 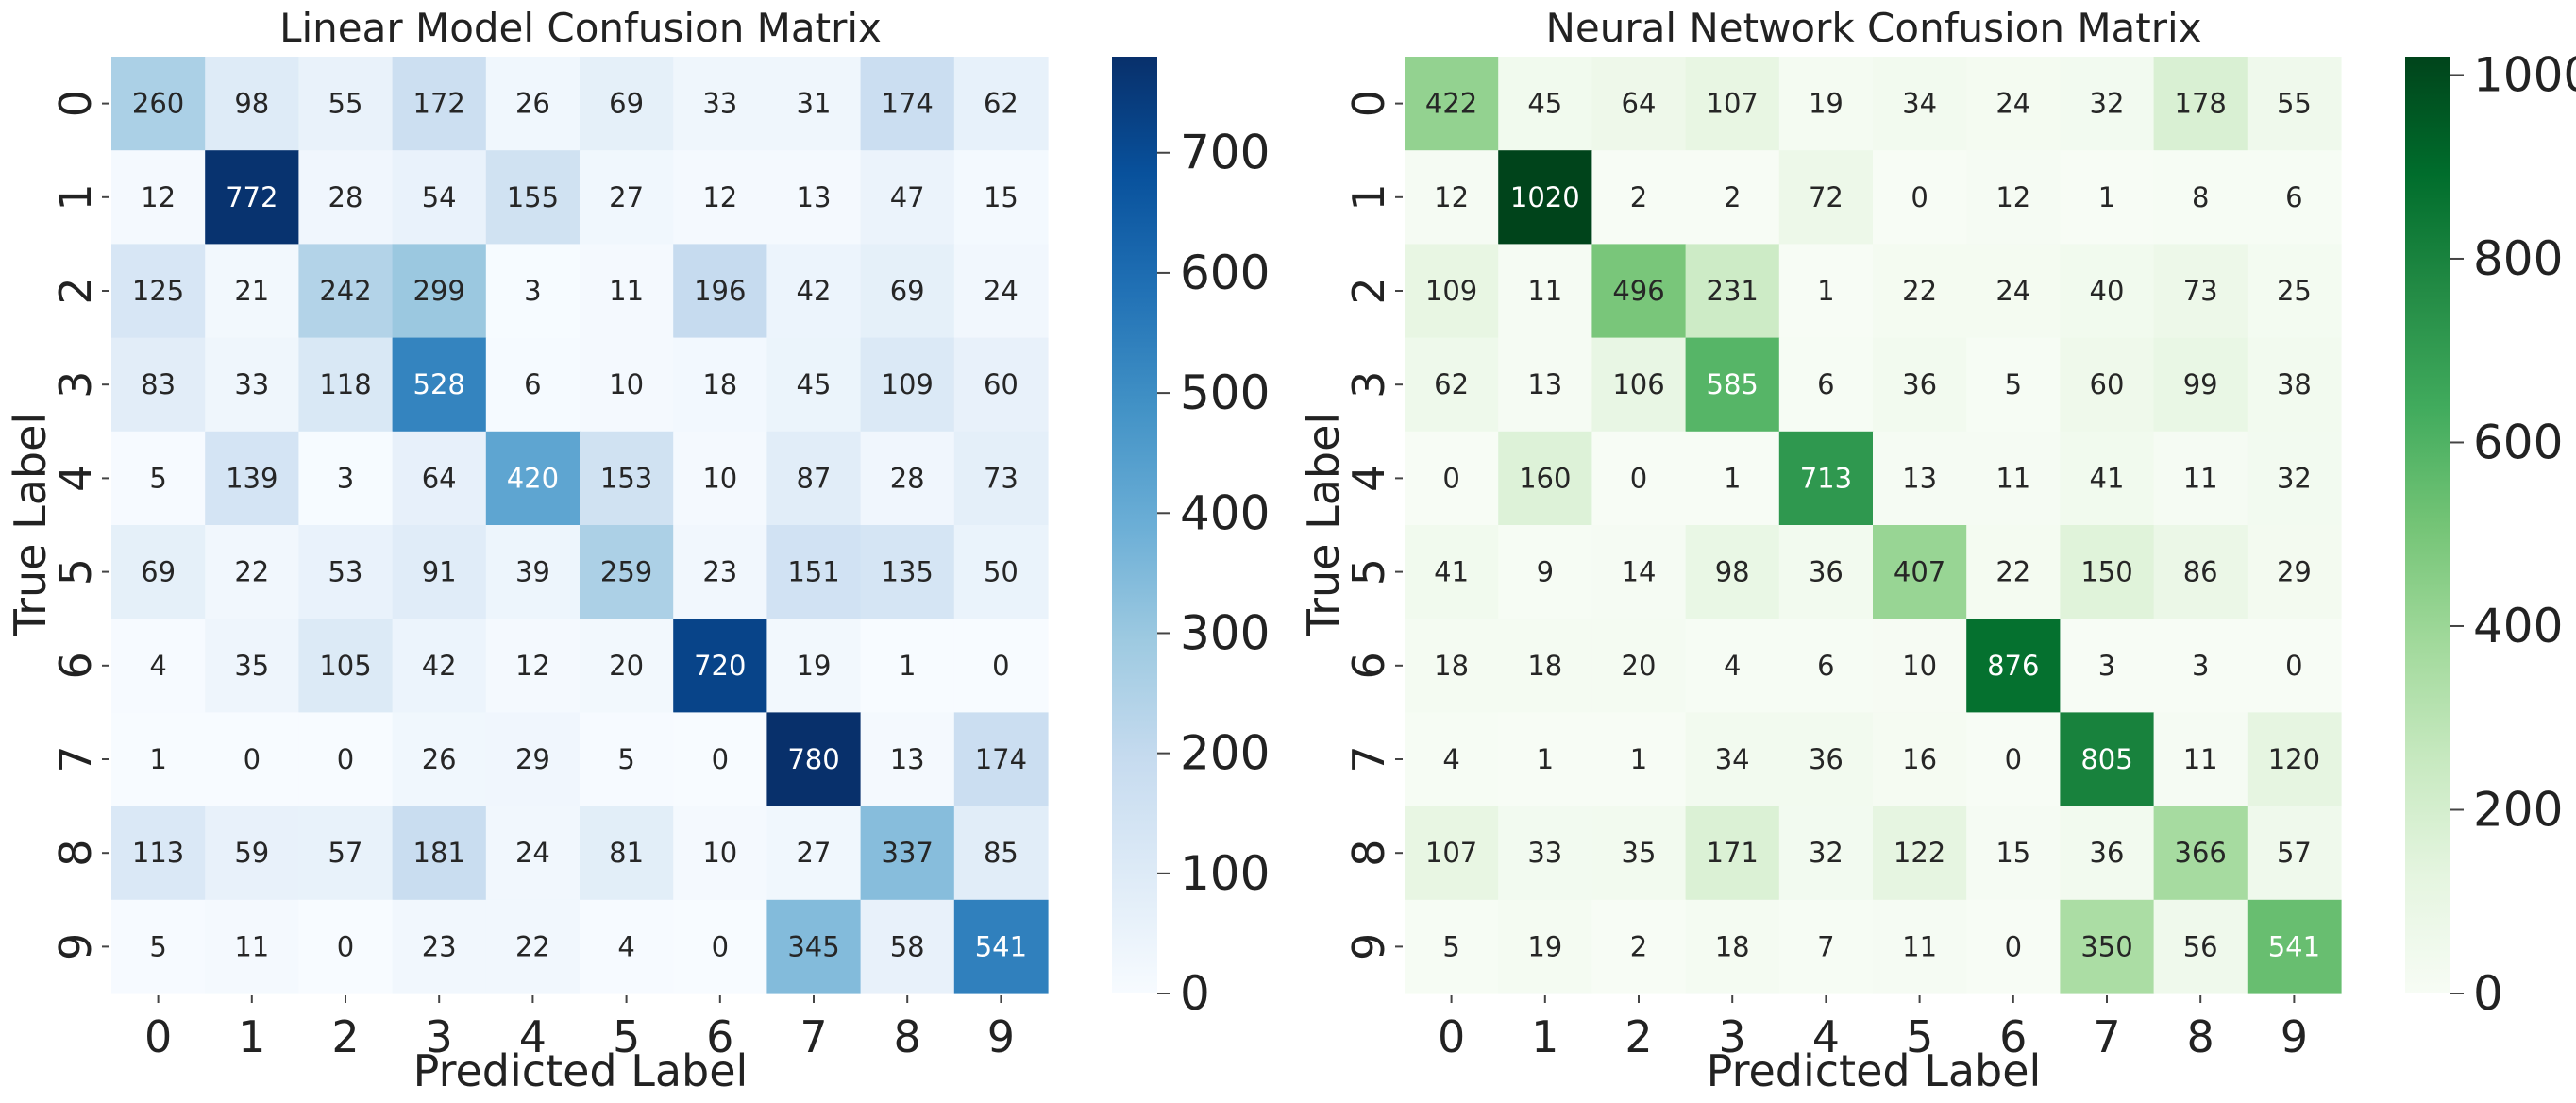 I want to click on cell-value-label: 99, so click(x=2200, y=384).